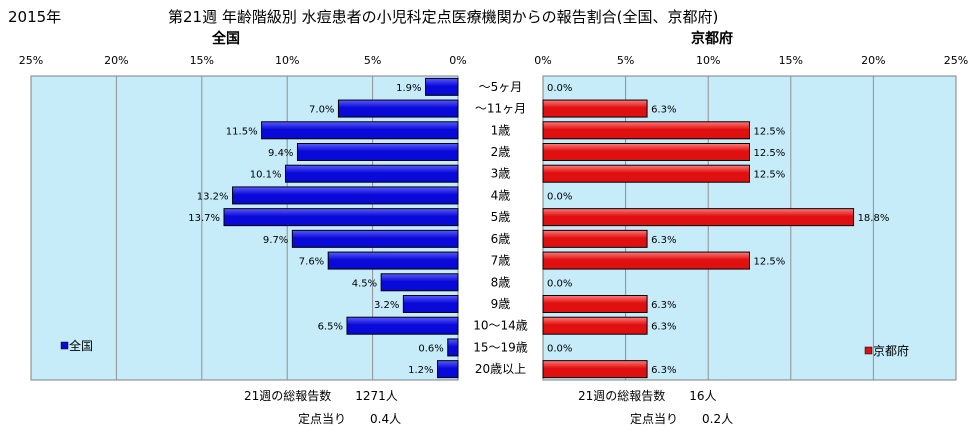 This screenshot has height=432, width=968. Describe the element at coordinates (501, 87) in the screenshot. I see `age-category-label: ～5ヶ月` at that location.